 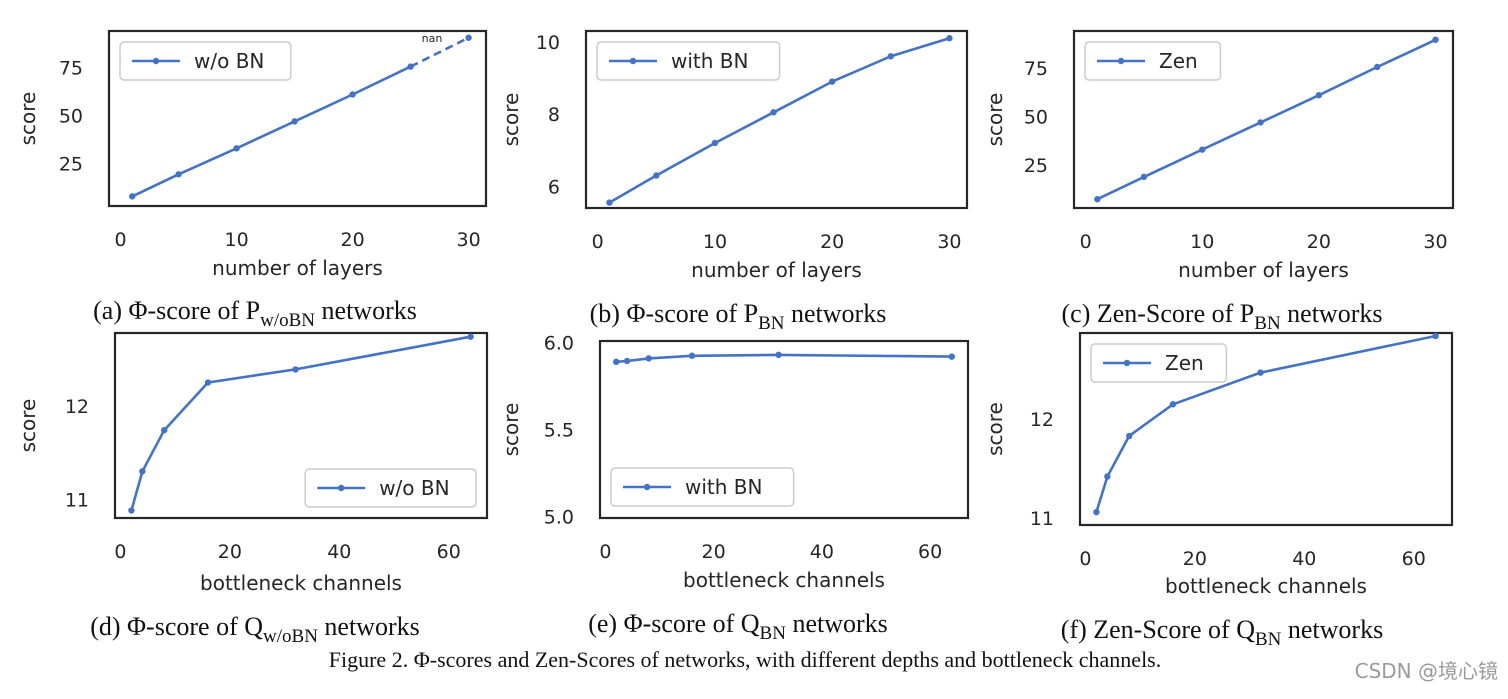 What do you see at coordinates (559, 431) in the screenshot?
I see `y-tick-label: 5.5` at bounding box center [559, 431].